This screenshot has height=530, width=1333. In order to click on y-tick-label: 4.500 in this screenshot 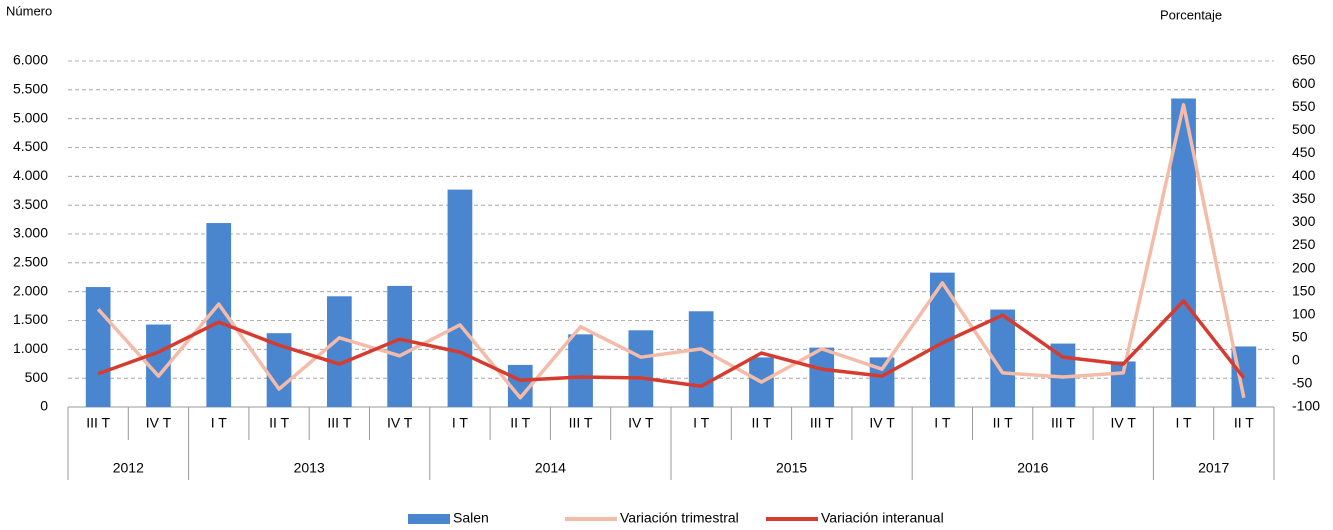, I will do `click(30, 146)`.